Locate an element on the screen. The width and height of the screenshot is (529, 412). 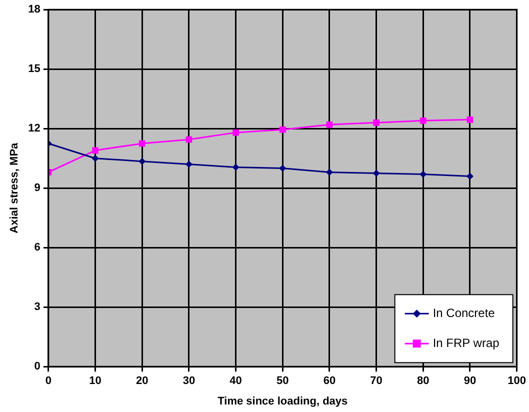
y-tick-label: 0 is located at coordinates (37, 366).